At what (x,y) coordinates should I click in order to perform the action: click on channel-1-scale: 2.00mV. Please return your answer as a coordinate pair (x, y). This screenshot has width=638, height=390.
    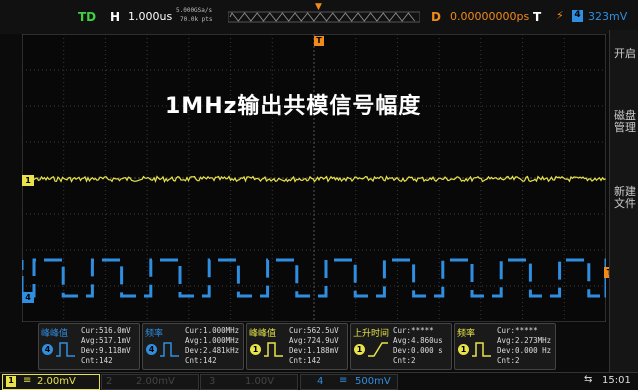
    Looking at the image, I should click on (56, 381).